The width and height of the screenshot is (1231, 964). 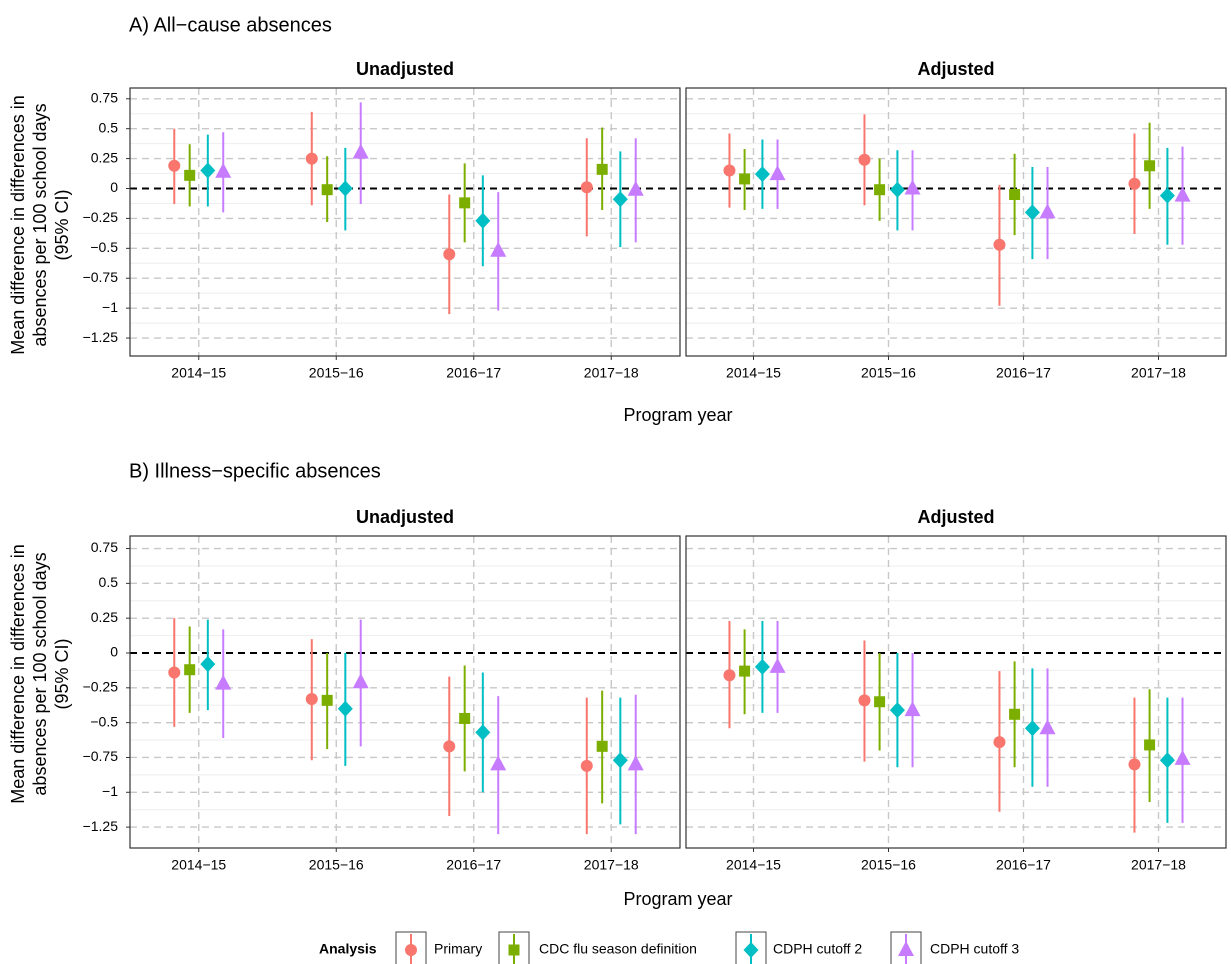 What do you see at coordinates (62, 673) in the screenshot?
I see `y-axis-label-line: (95% CI)` at bounding box center [62, 673].